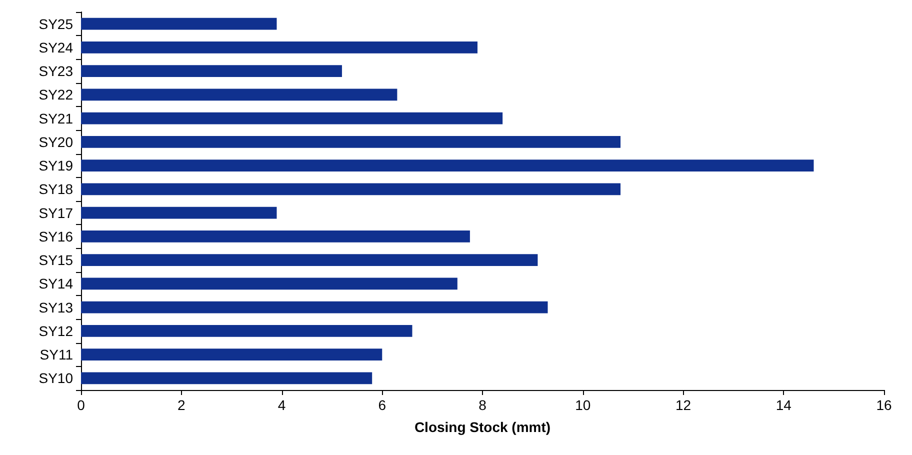 This screenshot has width=912, height=455. I want to click on y-tick-label: SY14, so click(56, 284).